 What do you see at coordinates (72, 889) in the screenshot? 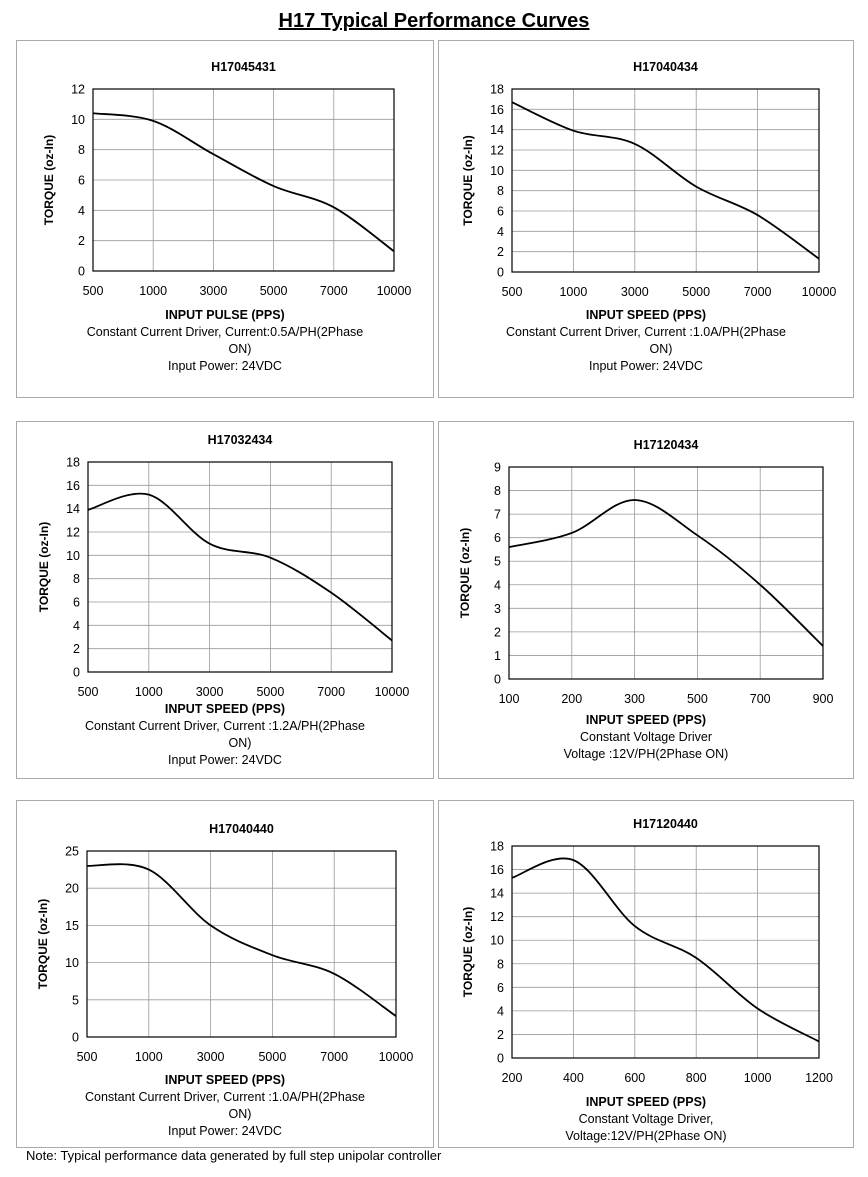
I see `y-tick-label: 20` at bounding box center [72, 889].